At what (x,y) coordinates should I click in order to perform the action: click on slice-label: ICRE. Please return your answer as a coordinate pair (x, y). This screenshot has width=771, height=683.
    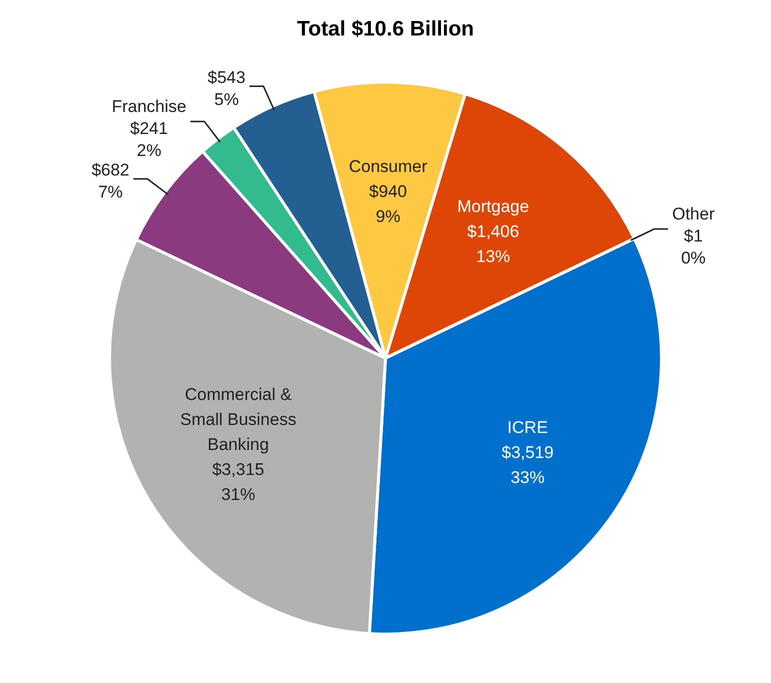
    Looking at the image, I should click on (527, 428).